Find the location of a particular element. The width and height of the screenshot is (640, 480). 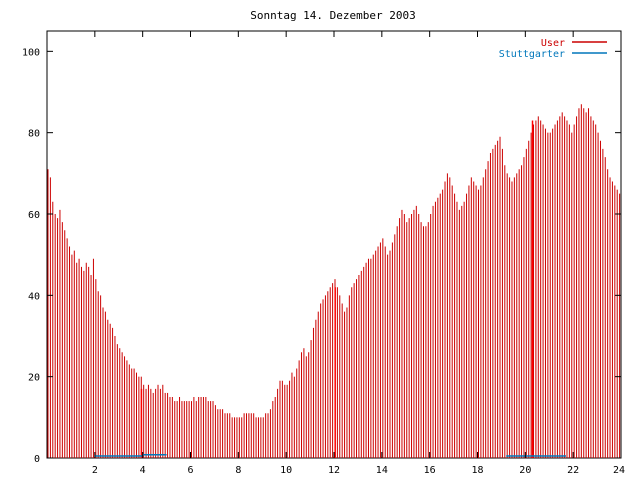

legend-label-stuttgarter: Stuttgarter is located at coordinates (532, 54).